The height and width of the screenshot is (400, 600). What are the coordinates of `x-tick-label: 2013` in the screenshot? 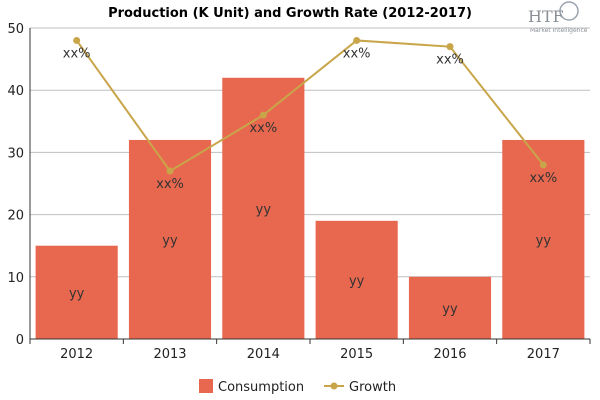 It's located at (169, 354).